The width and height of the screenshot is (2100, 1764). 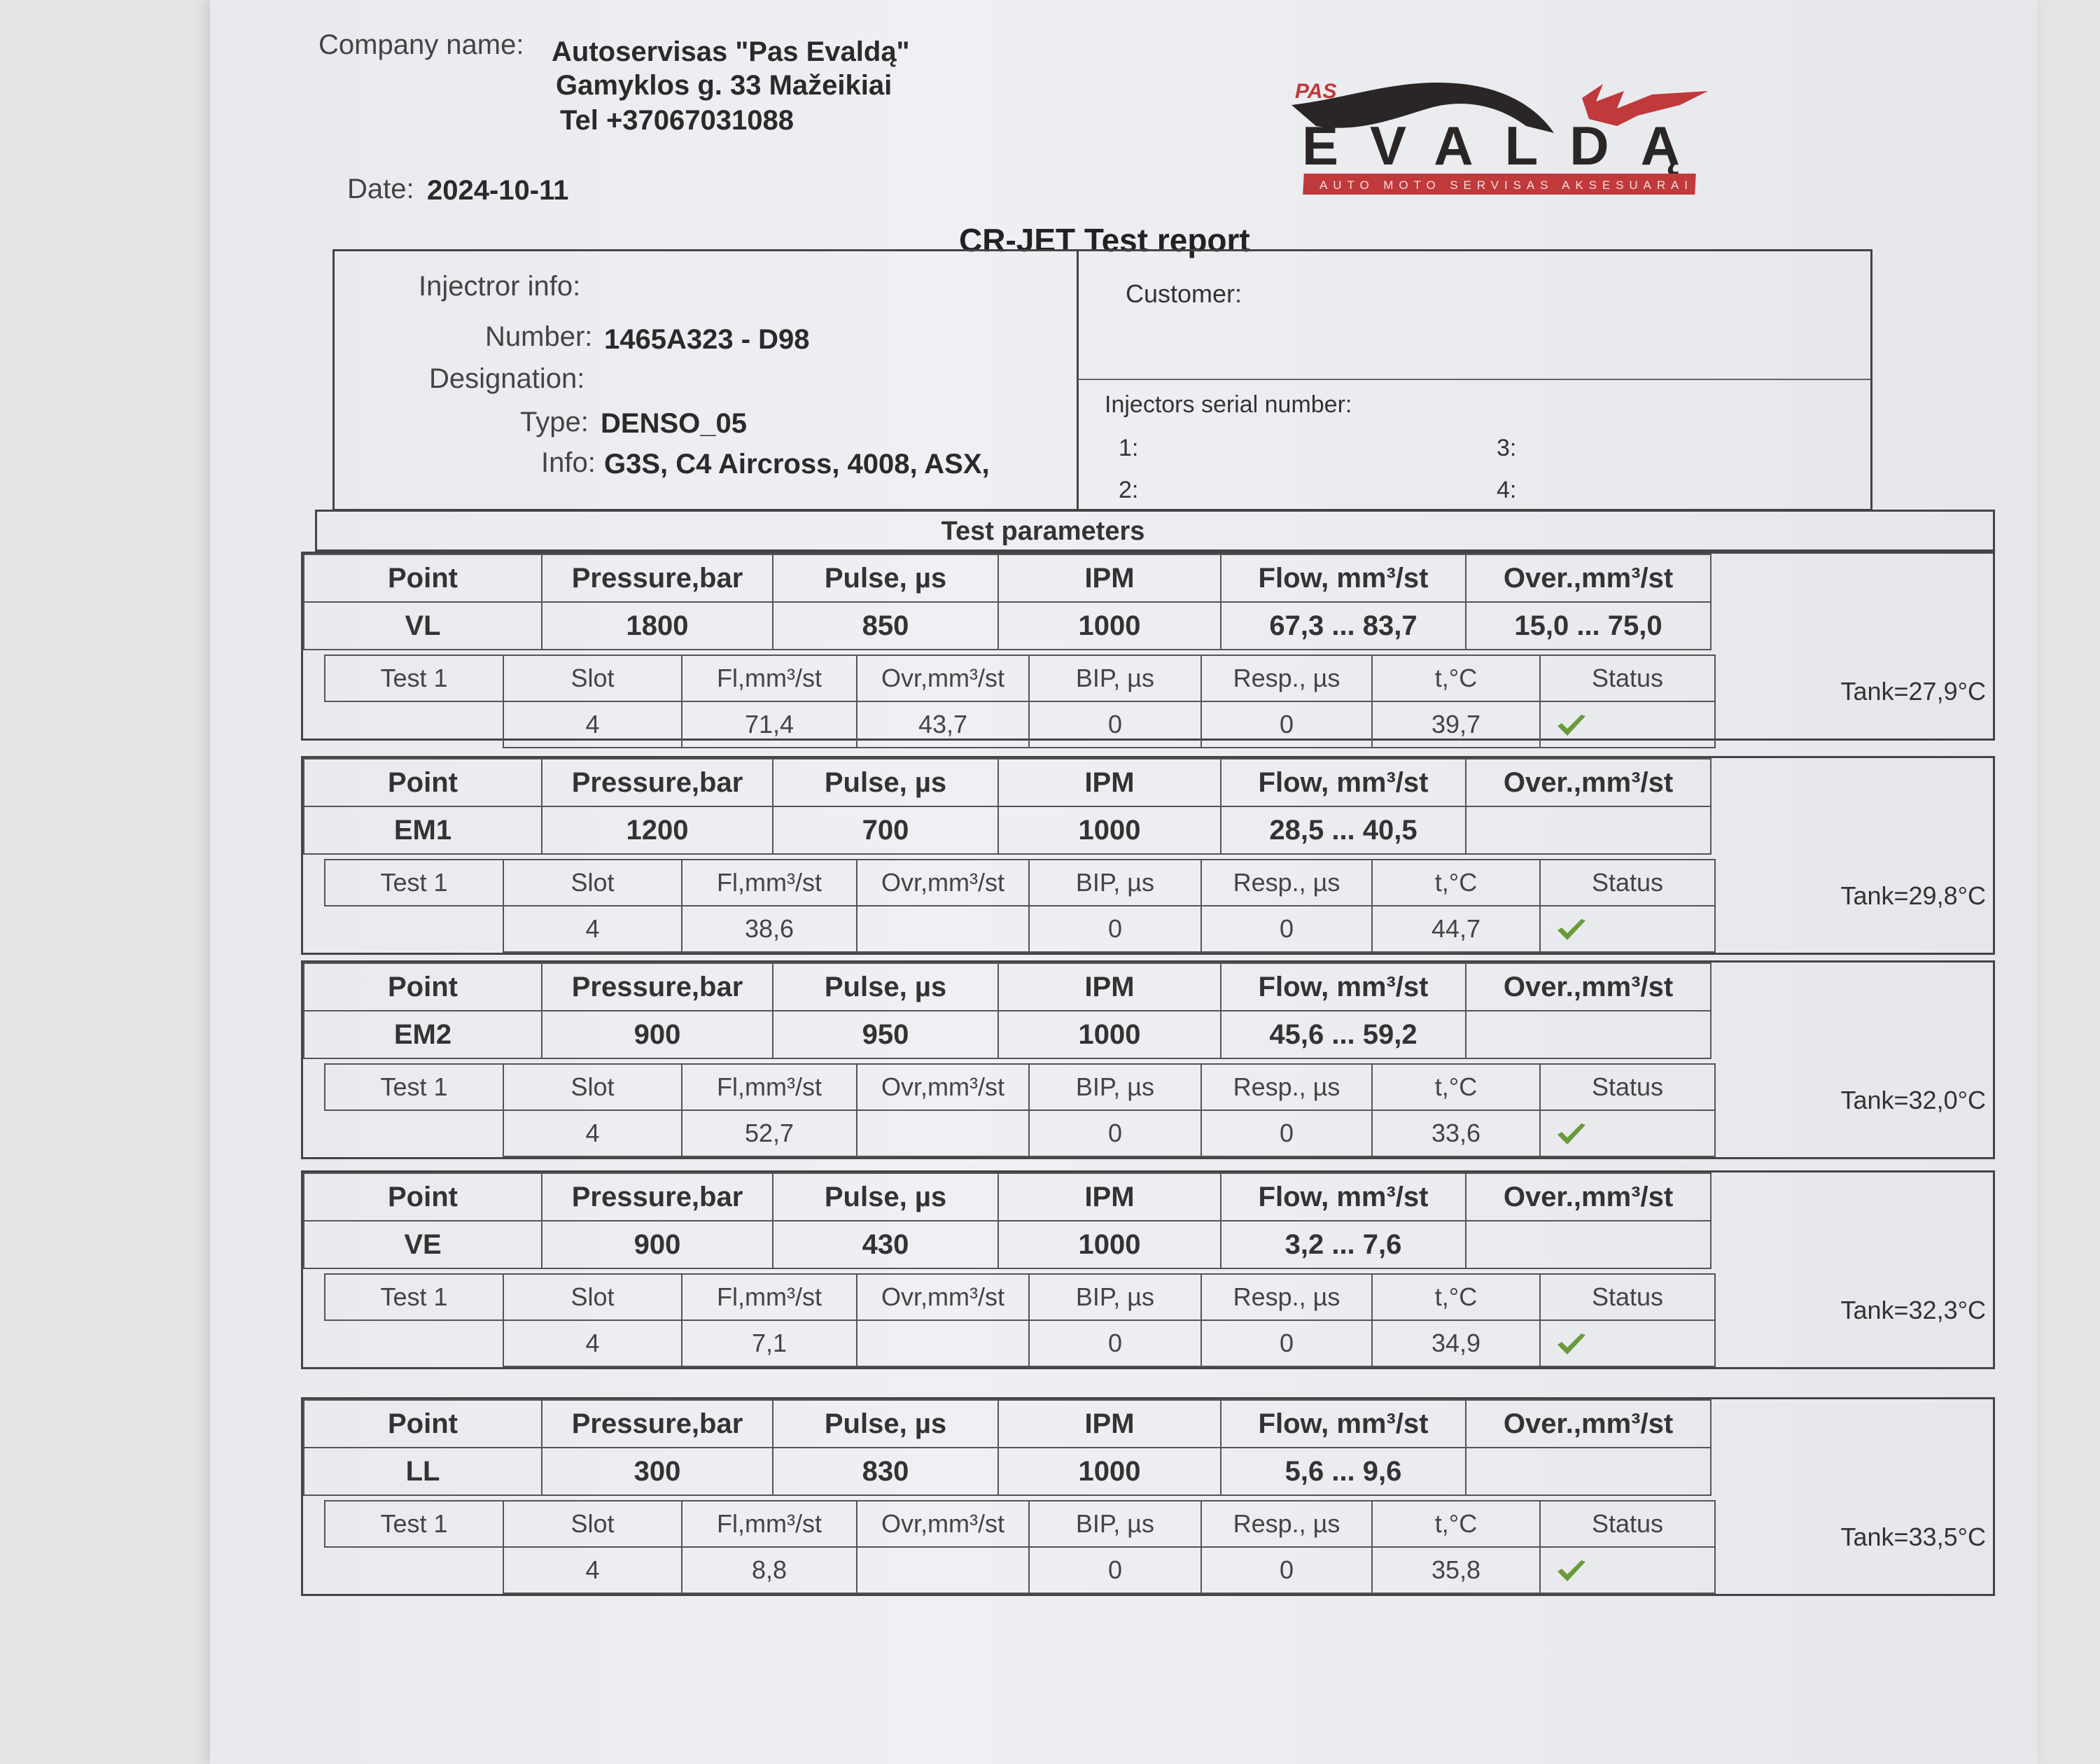 What do you see at coordinates (677, 120) in the screenshot?
I see `company-phone: Tel +37067031088` at bounding box center [677, 120].